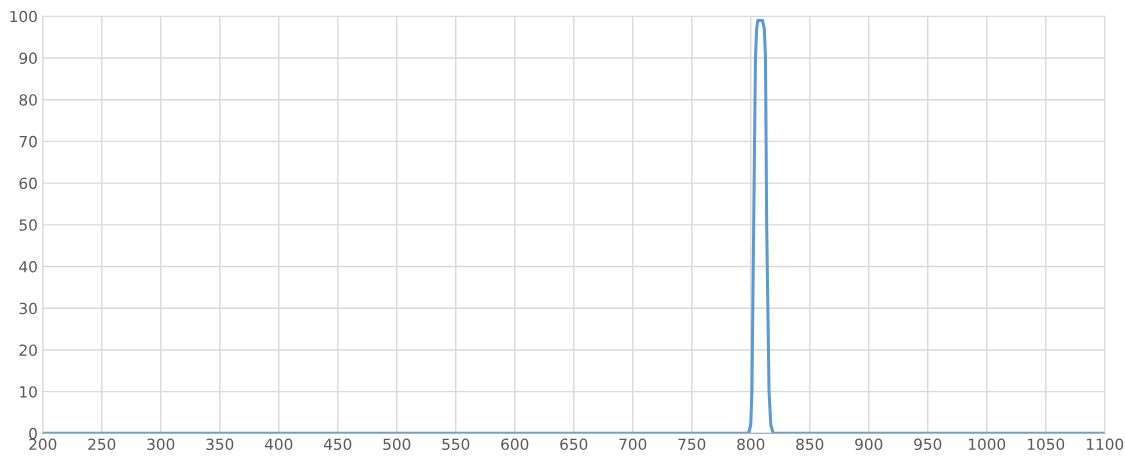 The image size is (1125, 465). I want to click on y-tick-label: 20, so click(28, 350).